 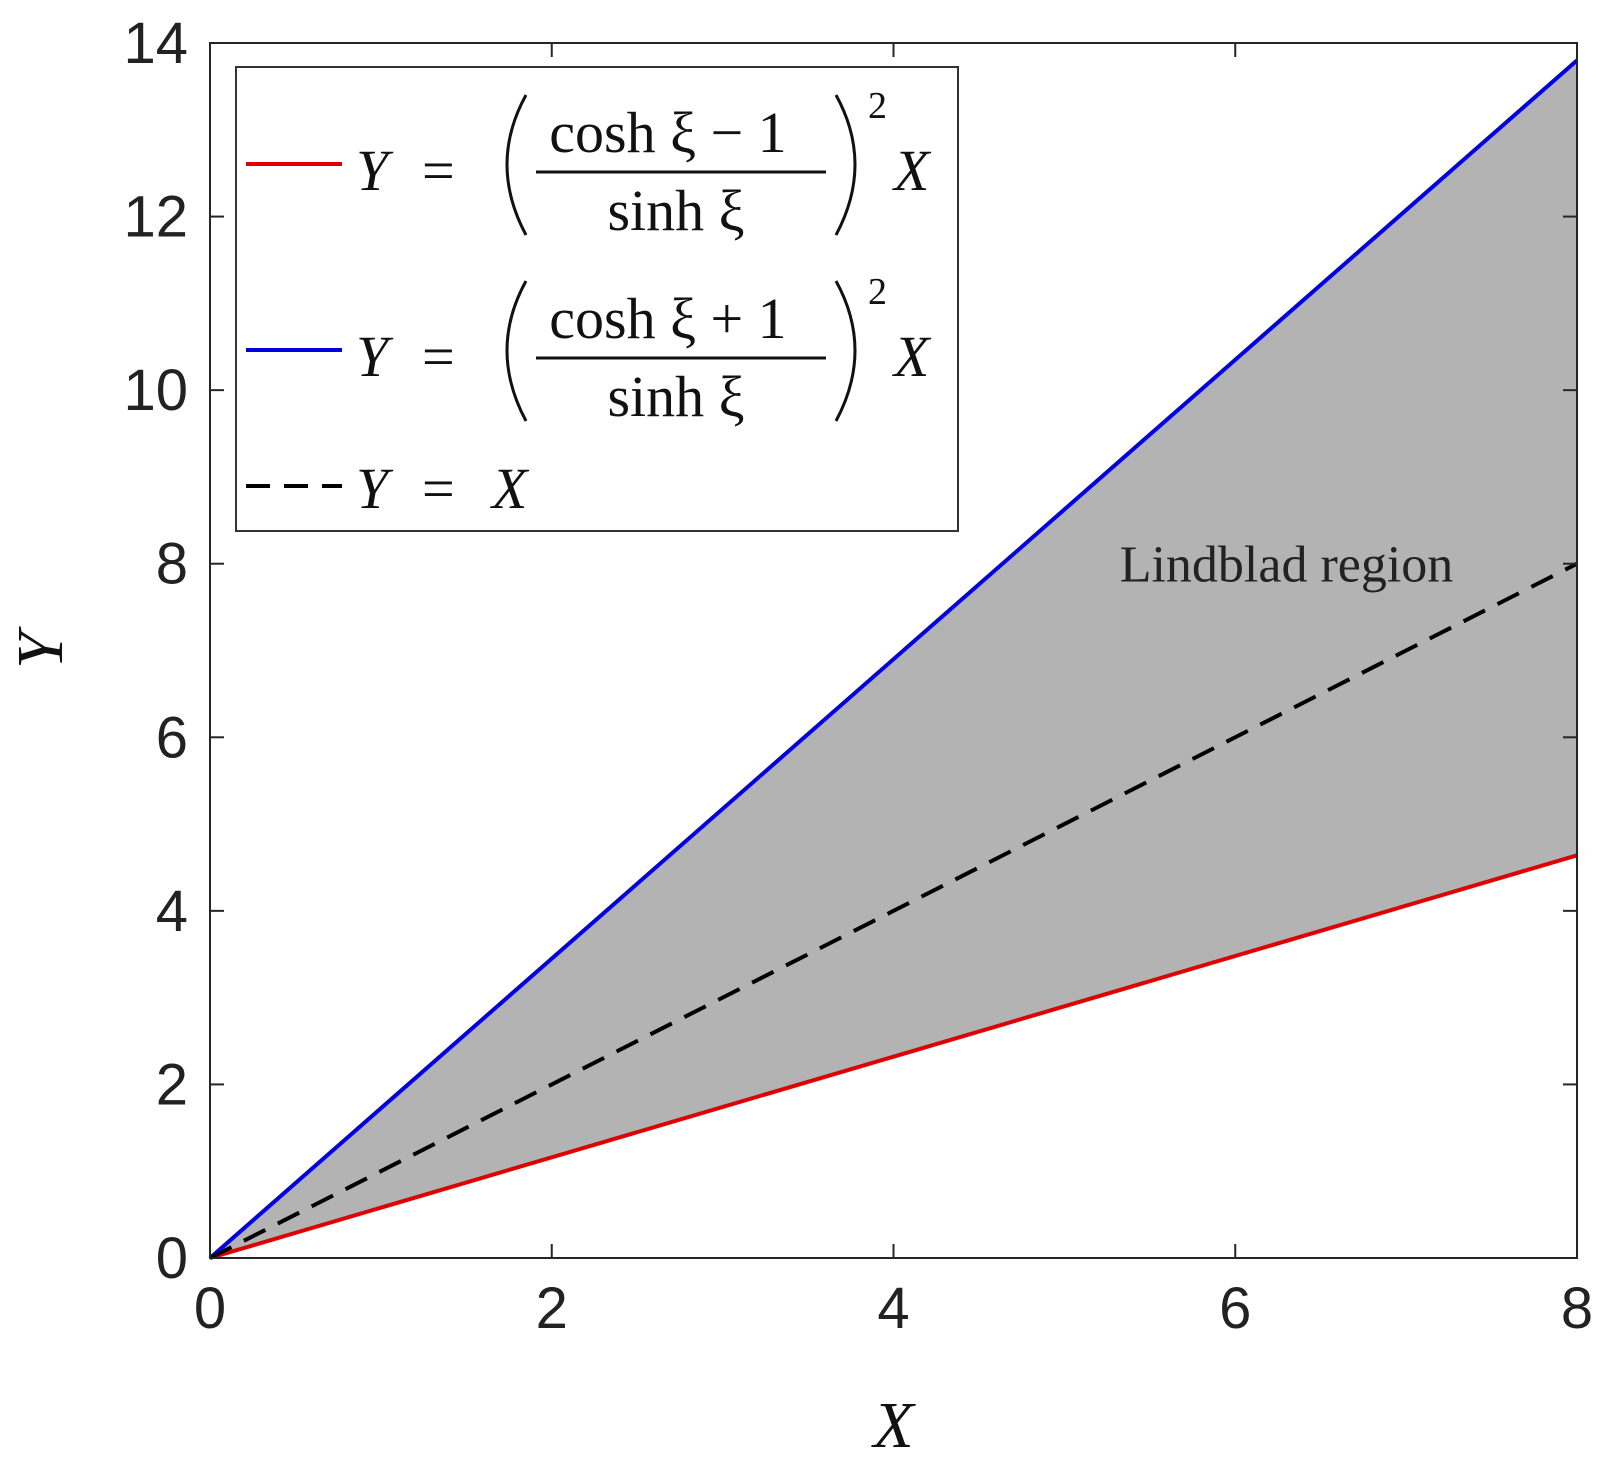 I want to click on x-tick-label: 4, so click(x=893, y=1308).